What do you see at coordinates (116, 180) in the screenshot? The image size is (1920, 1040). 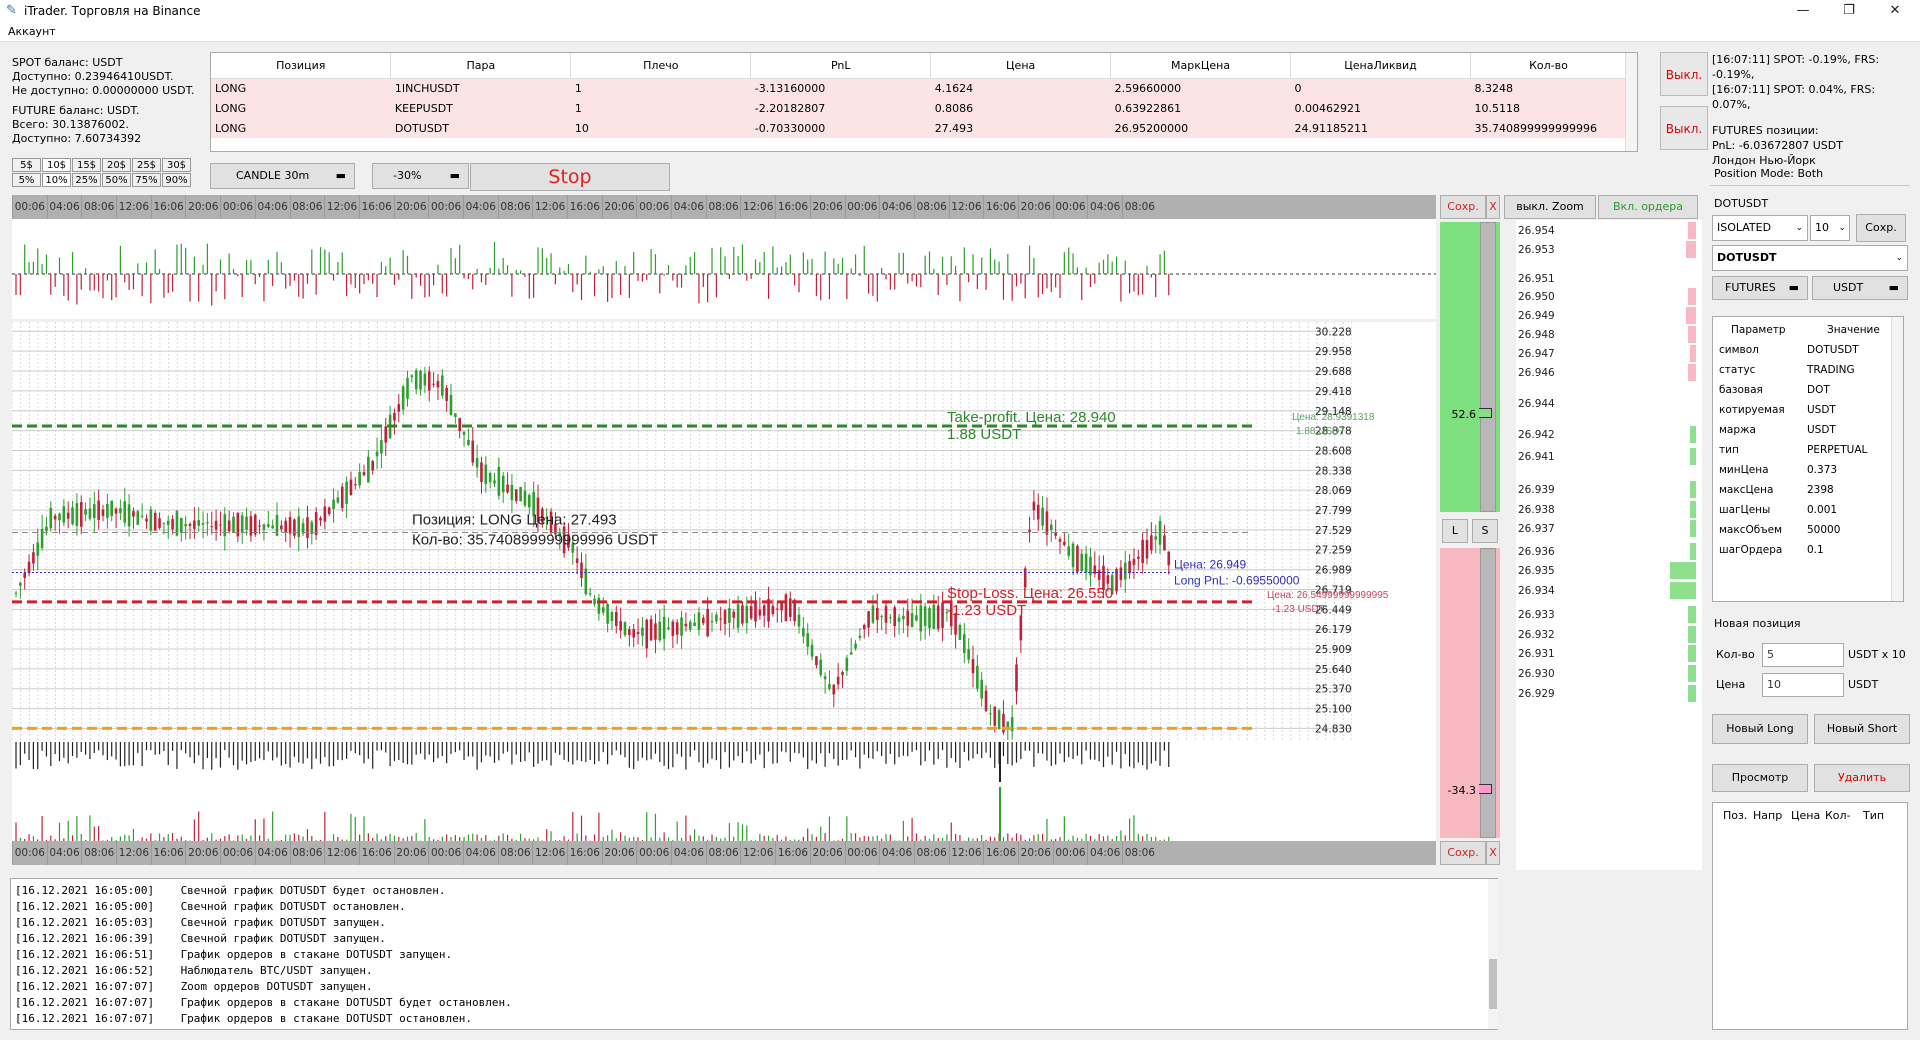 I see `amount-pct-button: 50%` at bounding box center [116, 180].